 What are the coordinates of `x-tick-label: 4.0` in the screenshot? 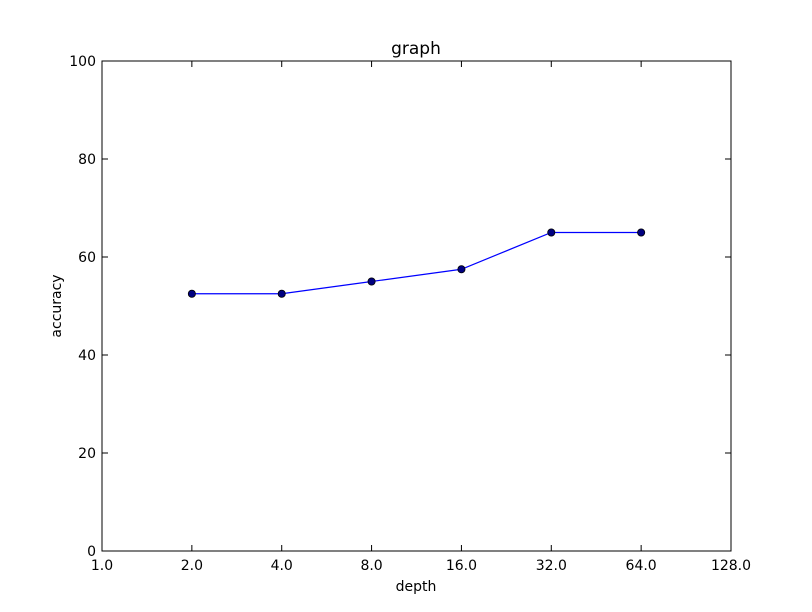 It's located at (282, 566).